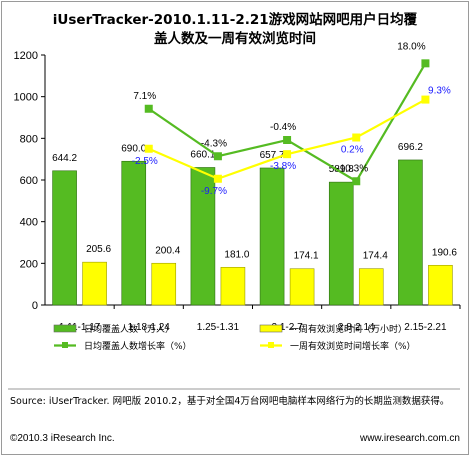 The height and width of the screenshot is (456, 470). What do you see at coordinates (80, 327) in the screenshot?
I see `x-tick-label: 1.11-1.17` at bounding box center [80, 327].